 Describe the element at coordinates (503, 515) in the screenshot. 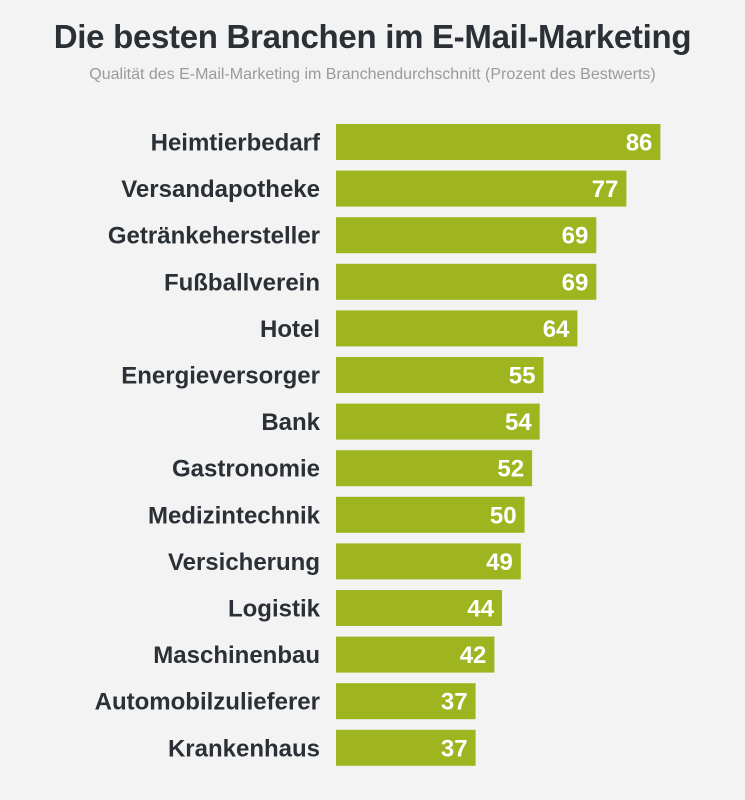

I see `value-label-8: 50` at that location.